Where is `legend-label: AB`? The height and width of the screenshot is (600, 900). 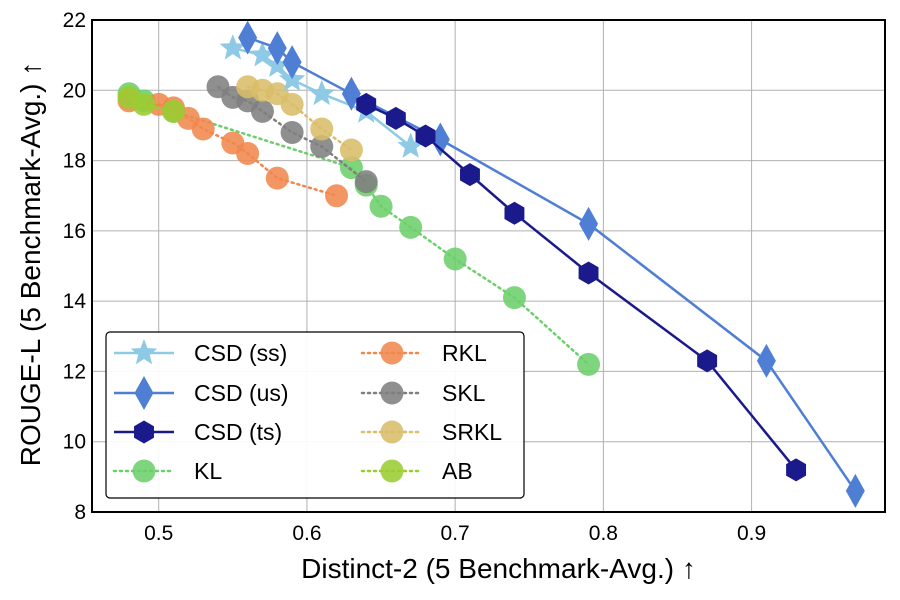
legend-label: AB is located at coordinates (457, 471).